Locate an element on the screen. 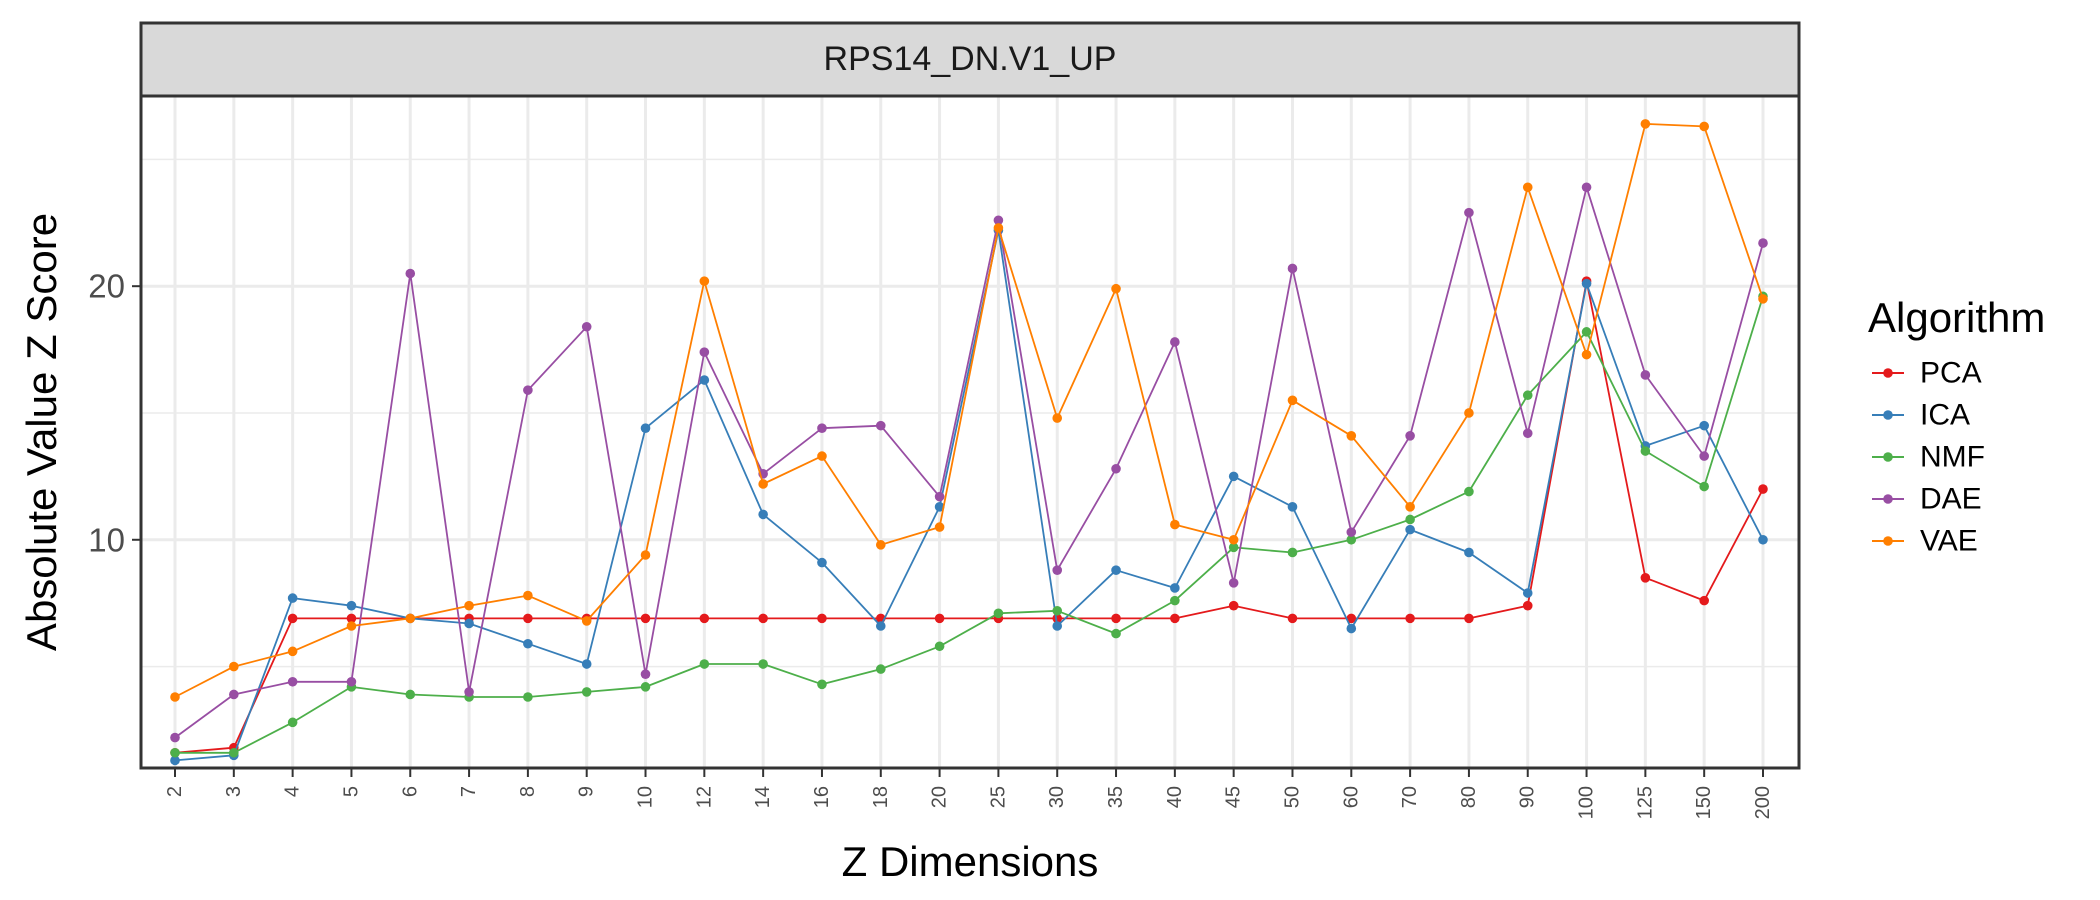  legend-label: NMF is located at coordinates (1952, 457).